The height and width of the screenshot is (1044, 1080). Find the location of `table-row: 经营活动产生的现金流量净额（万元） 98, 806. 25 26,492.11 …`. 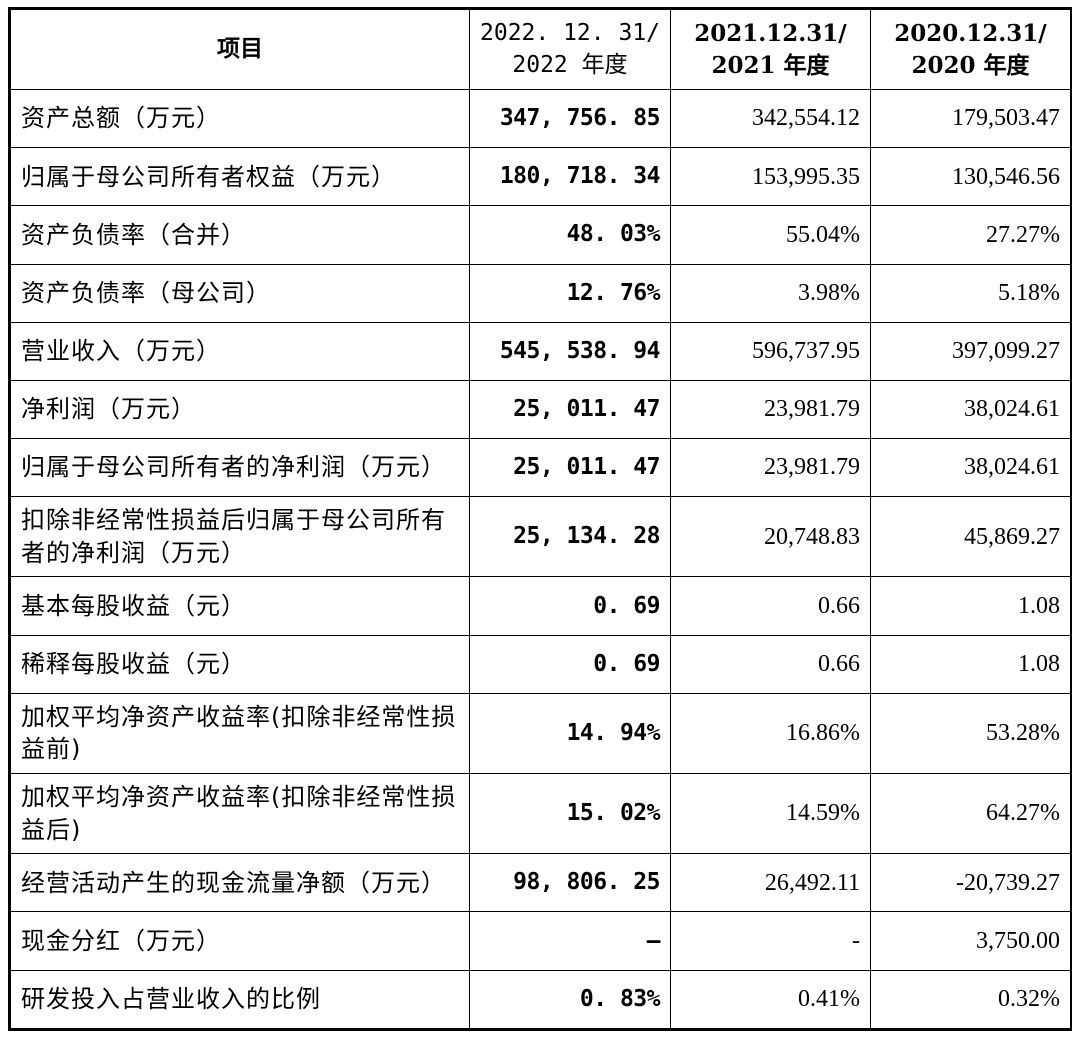

table-row: 经营活动产生的现金流量净额（万元） 98, 806. 25 26,492.11 … is located at coordinates (540, 883).